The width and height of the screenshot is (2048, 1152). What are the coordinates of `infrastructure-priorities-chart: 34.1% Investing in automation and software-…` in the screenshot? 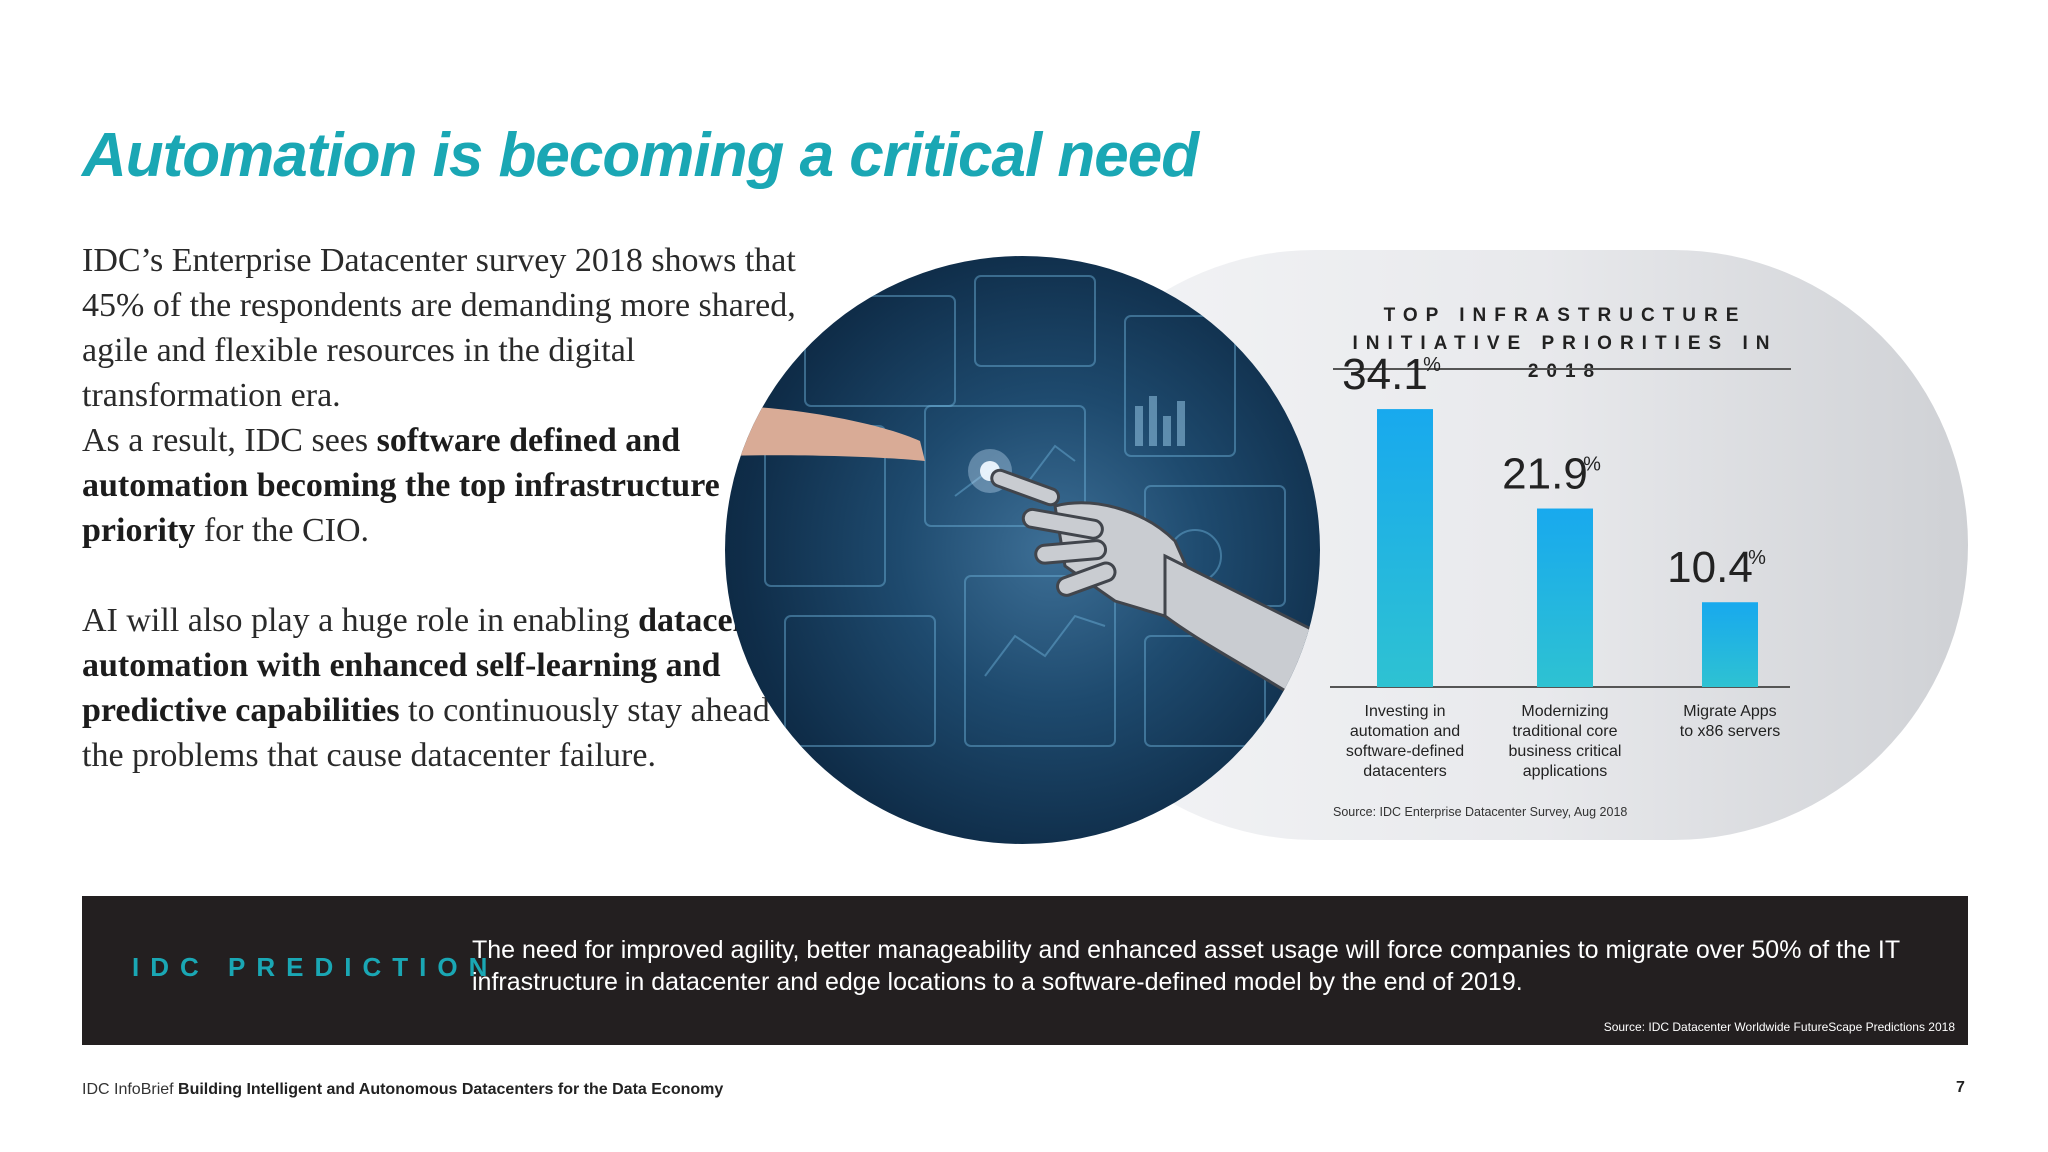 It's located at (1560, 565).